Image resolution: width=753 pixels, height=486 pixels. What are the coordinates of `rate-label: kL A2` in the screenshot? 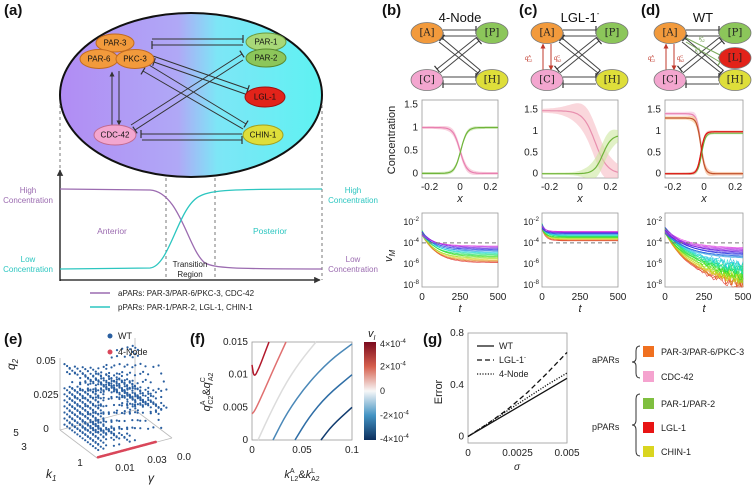 It's located at (702, 39).